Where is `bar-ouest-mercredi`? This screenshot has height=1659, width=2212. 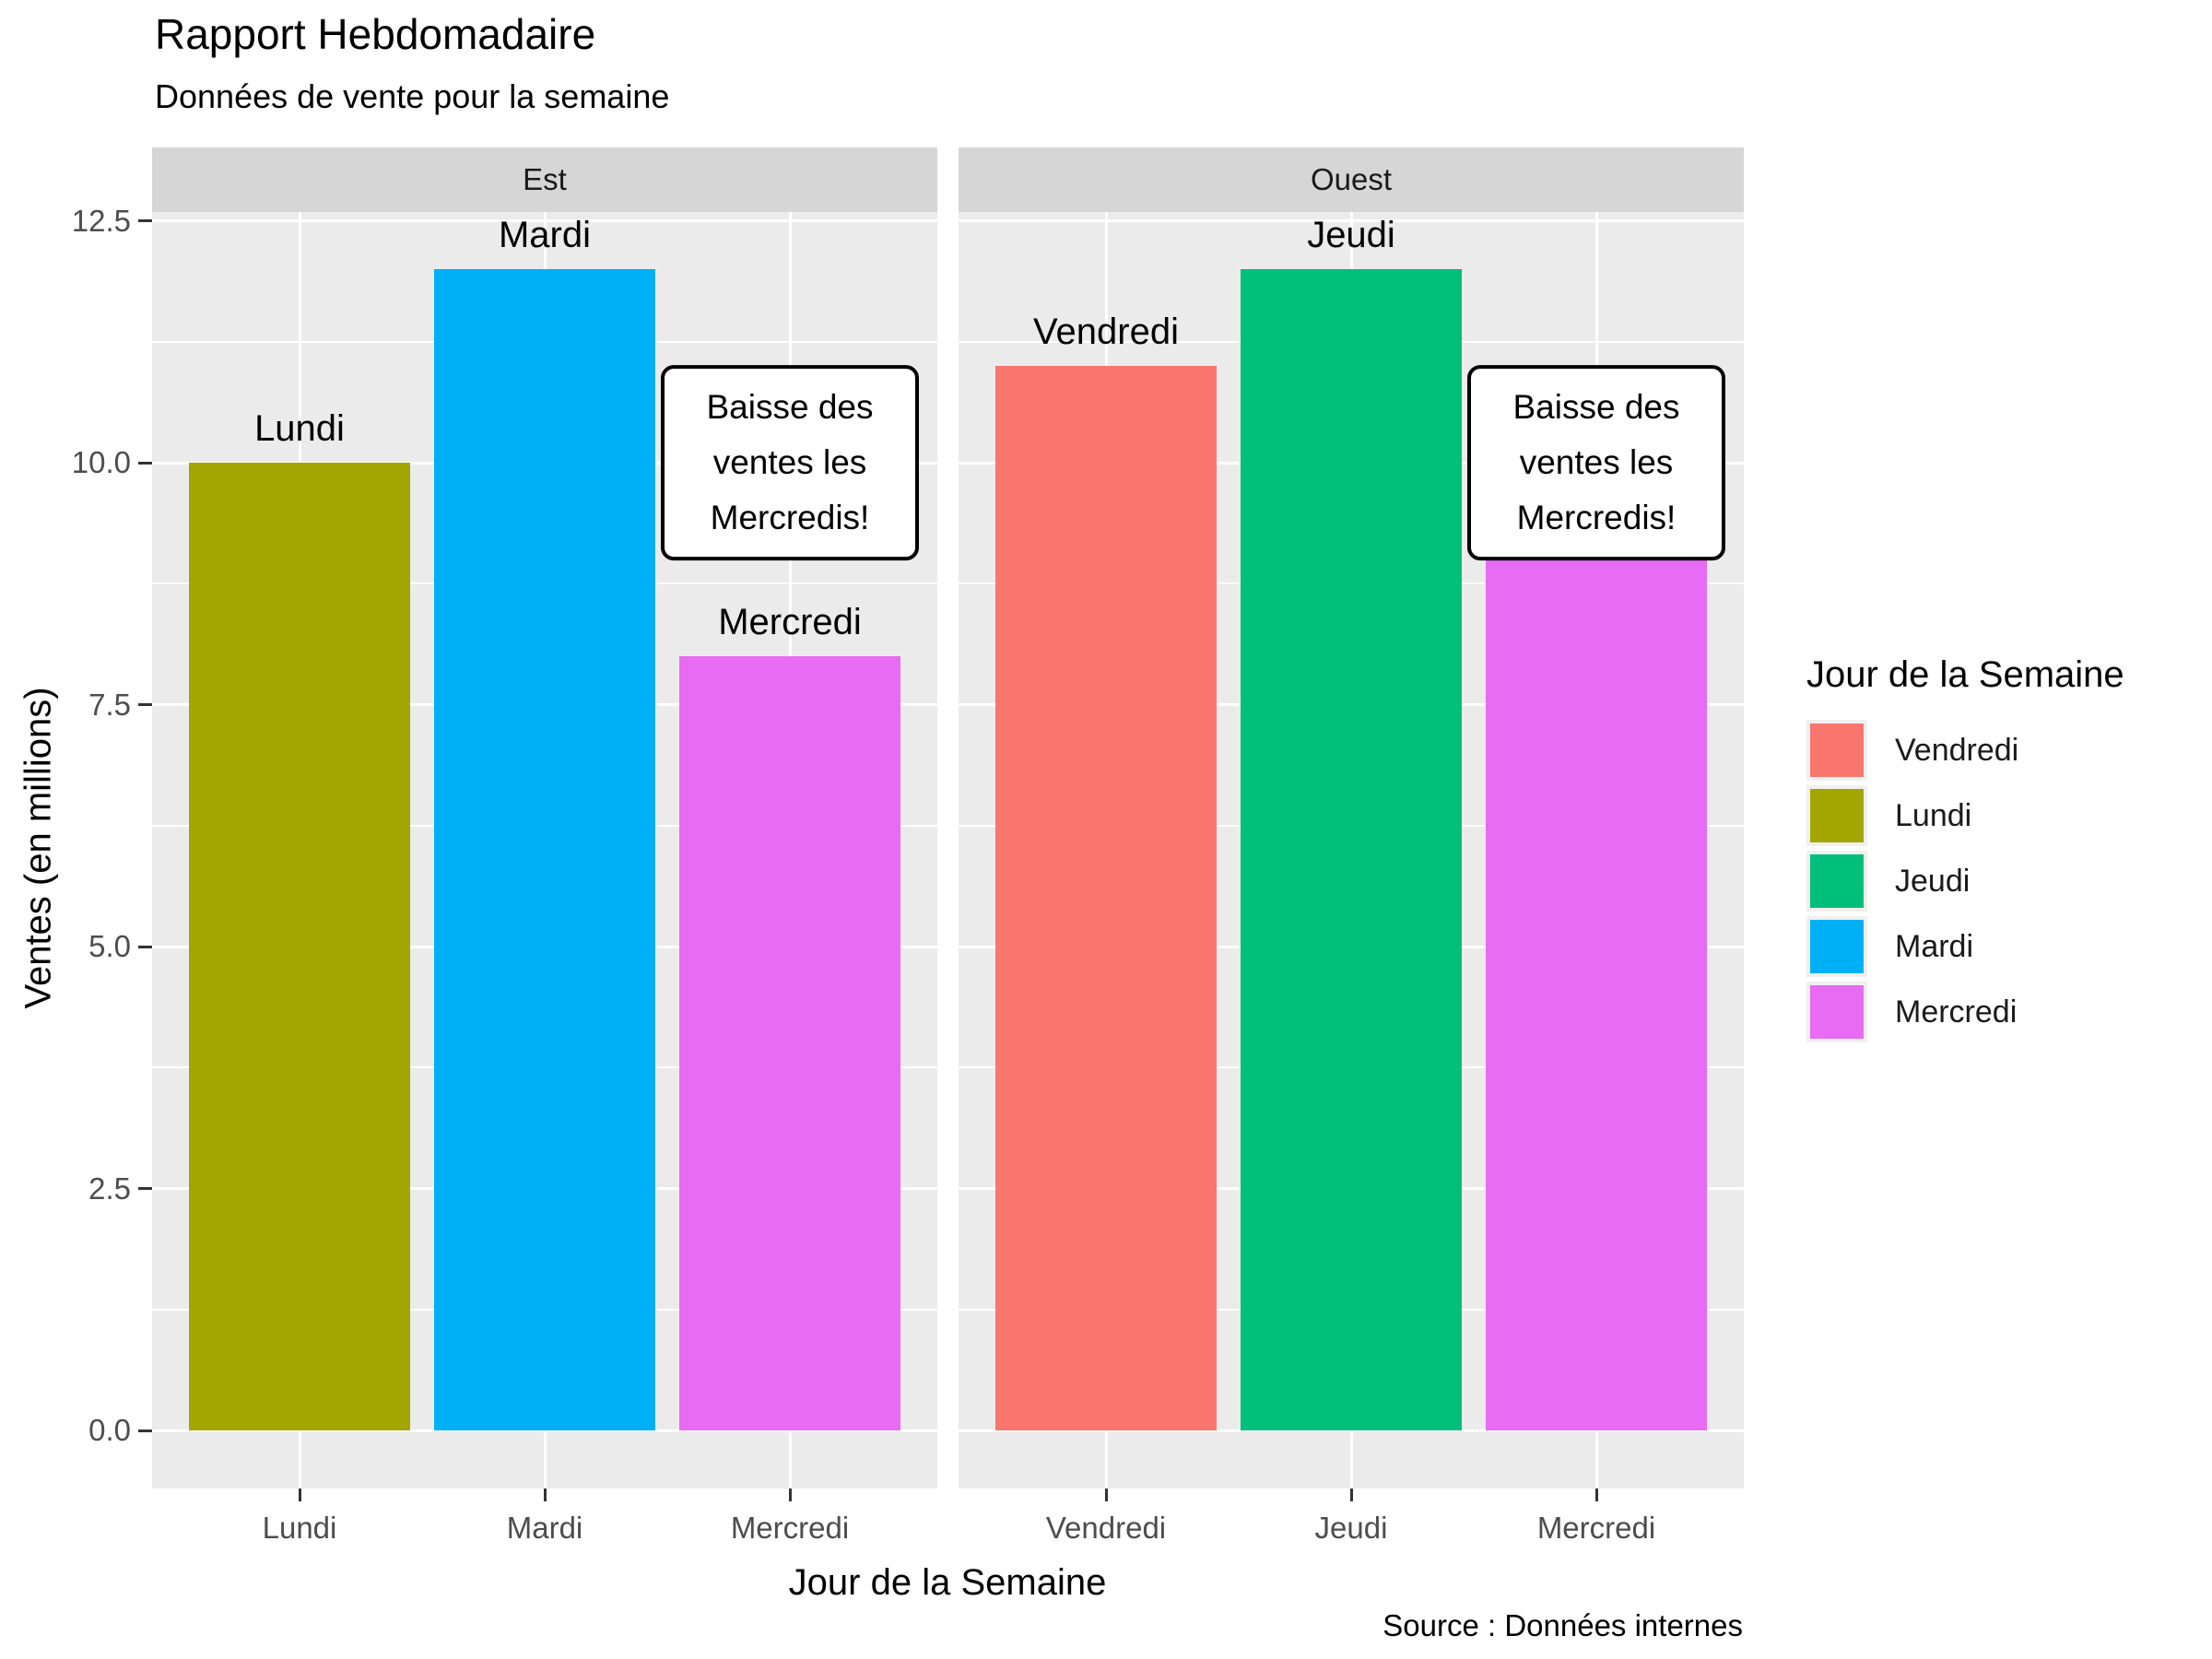 bar-ouest-mercredi is located at coordinates (1596, 994).